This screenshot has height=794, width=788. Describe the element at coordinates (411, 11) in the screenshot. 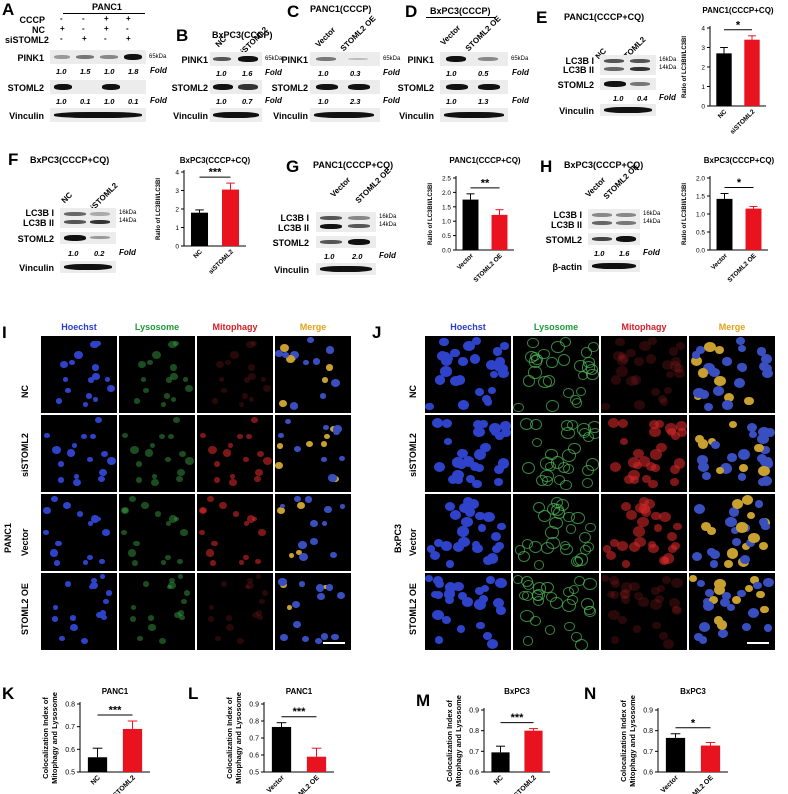

I see `panel-label-d: D` at that location.